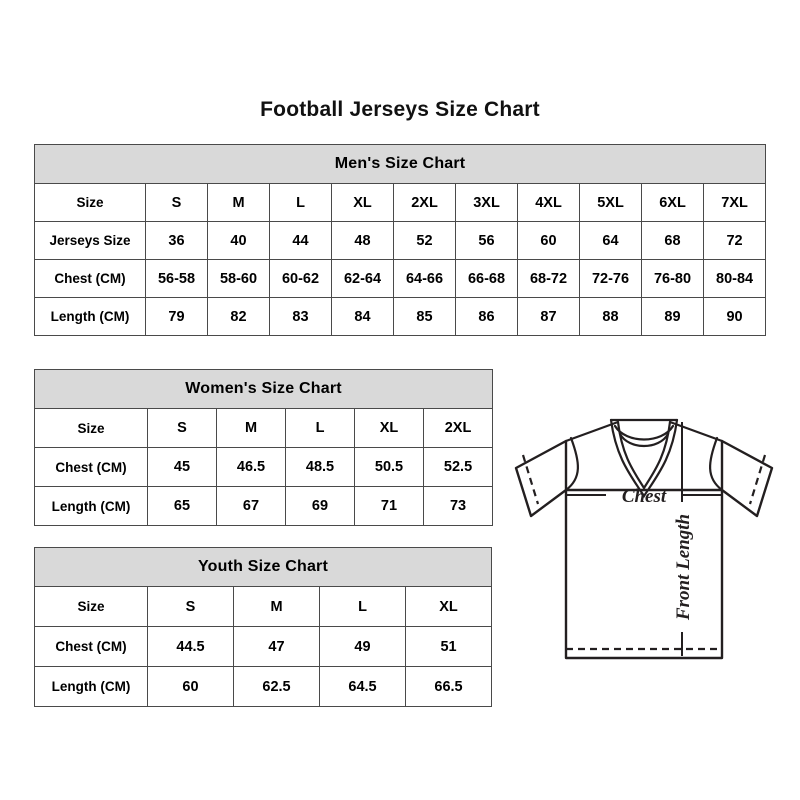 This screenshot has width=800, height=800. Describe the element at coordinates (400, 109) in the screenshot. I see `page-title: Football Jerseys Size Chart` at that location.